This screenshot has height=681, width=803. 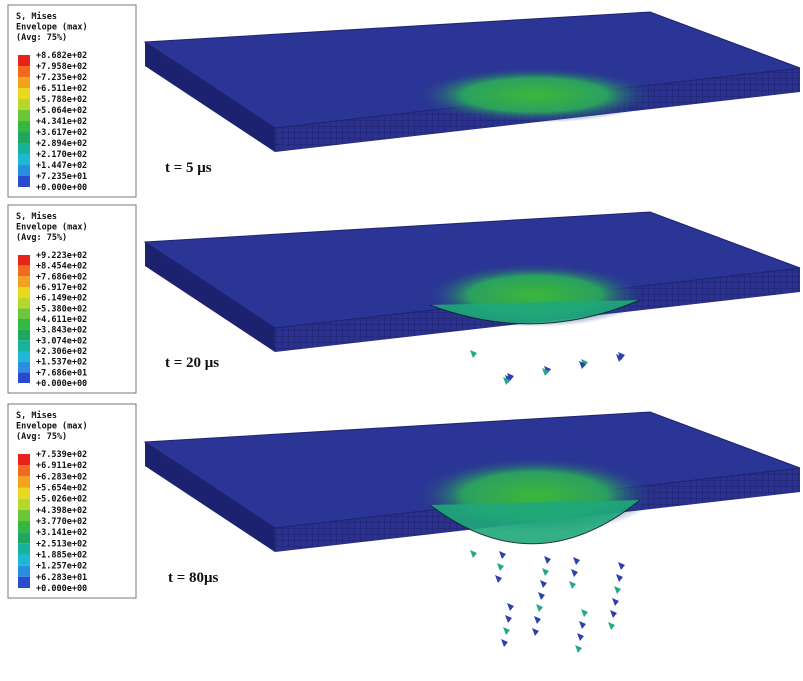 I want to click on legend-value: +6.149e+02, so click(x=61, y=299).